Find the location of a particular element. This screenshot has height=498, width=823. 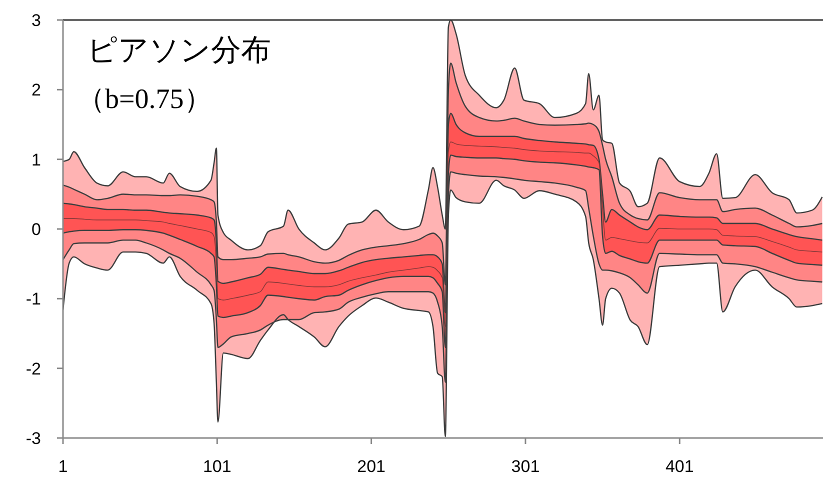

y-tick-label: -3 is located at coordinates (33, 438).